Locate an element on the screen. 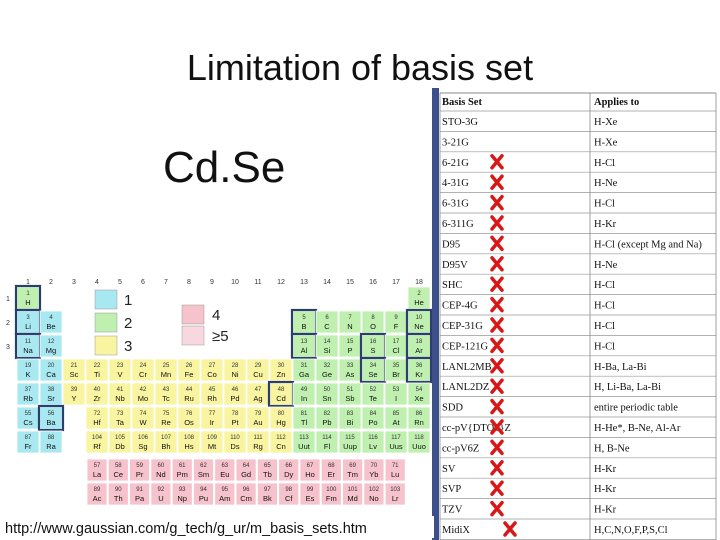  element-number: 46 is located at coordinates (235, 390).